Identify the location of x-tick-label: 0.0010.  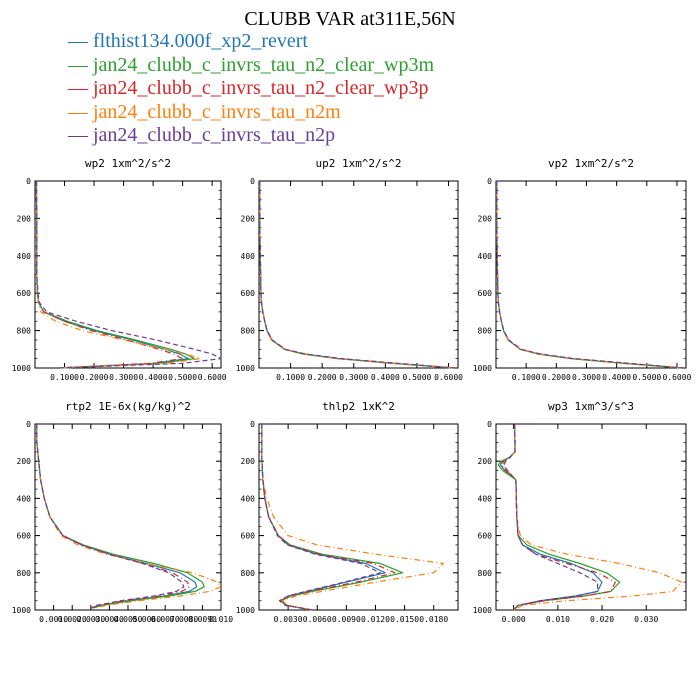
(53, 619).